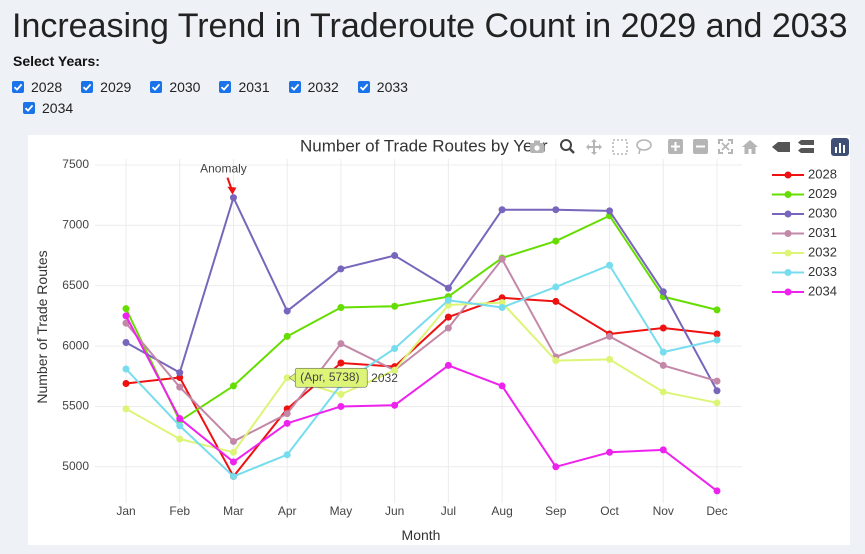 Image resolution: width=865 pixels, height=554 pixels. I want to click on data-point-2033-Dec, so click(717, 340).